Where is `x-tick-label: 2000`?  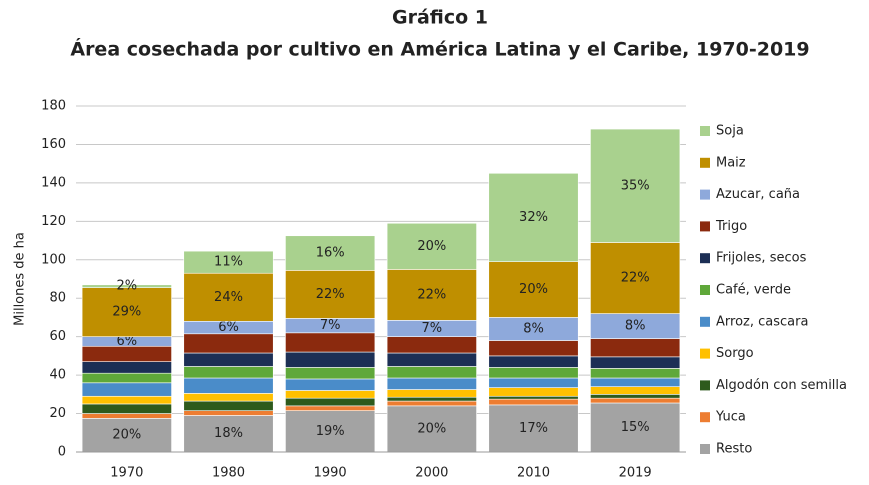 x-tick-label: 2000 is located at coordinates (431, 473).